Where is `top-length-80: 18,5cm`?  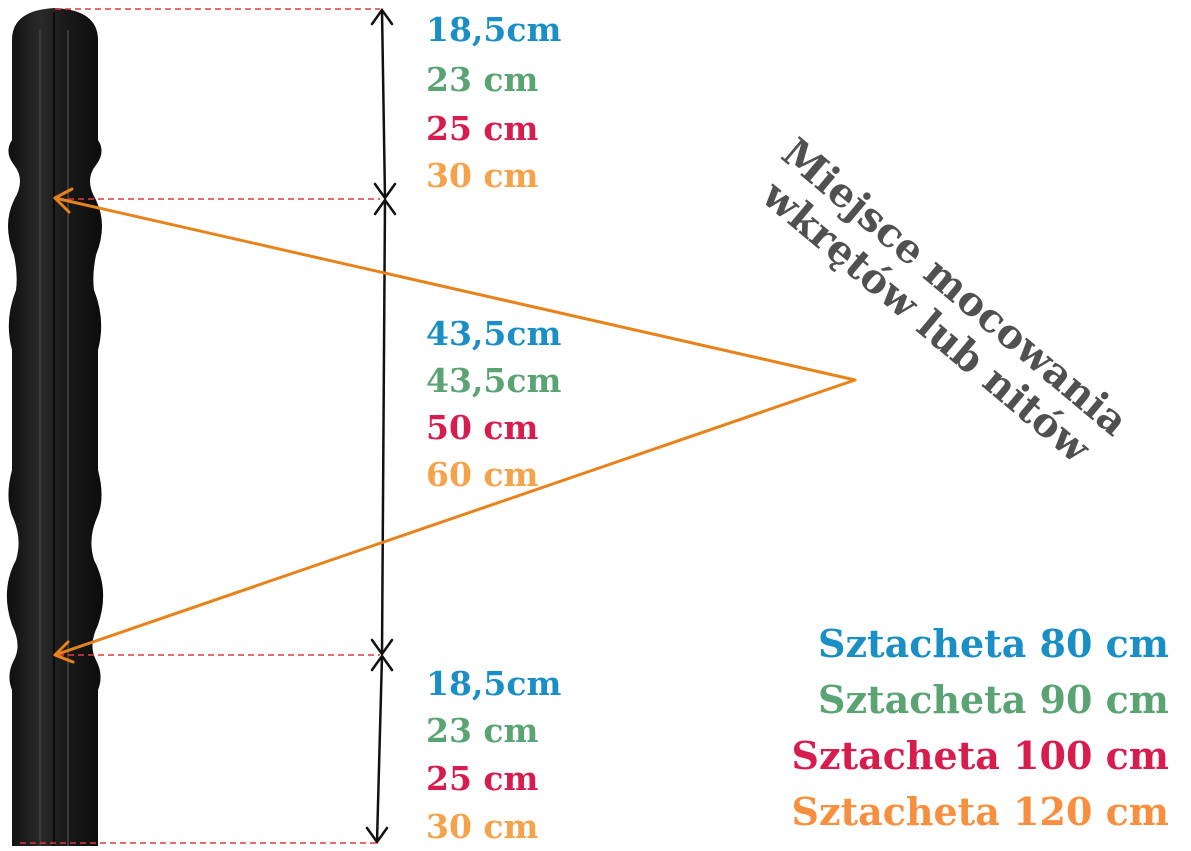 top-length-80: 18,5cm is located at coordinates (494, 29).